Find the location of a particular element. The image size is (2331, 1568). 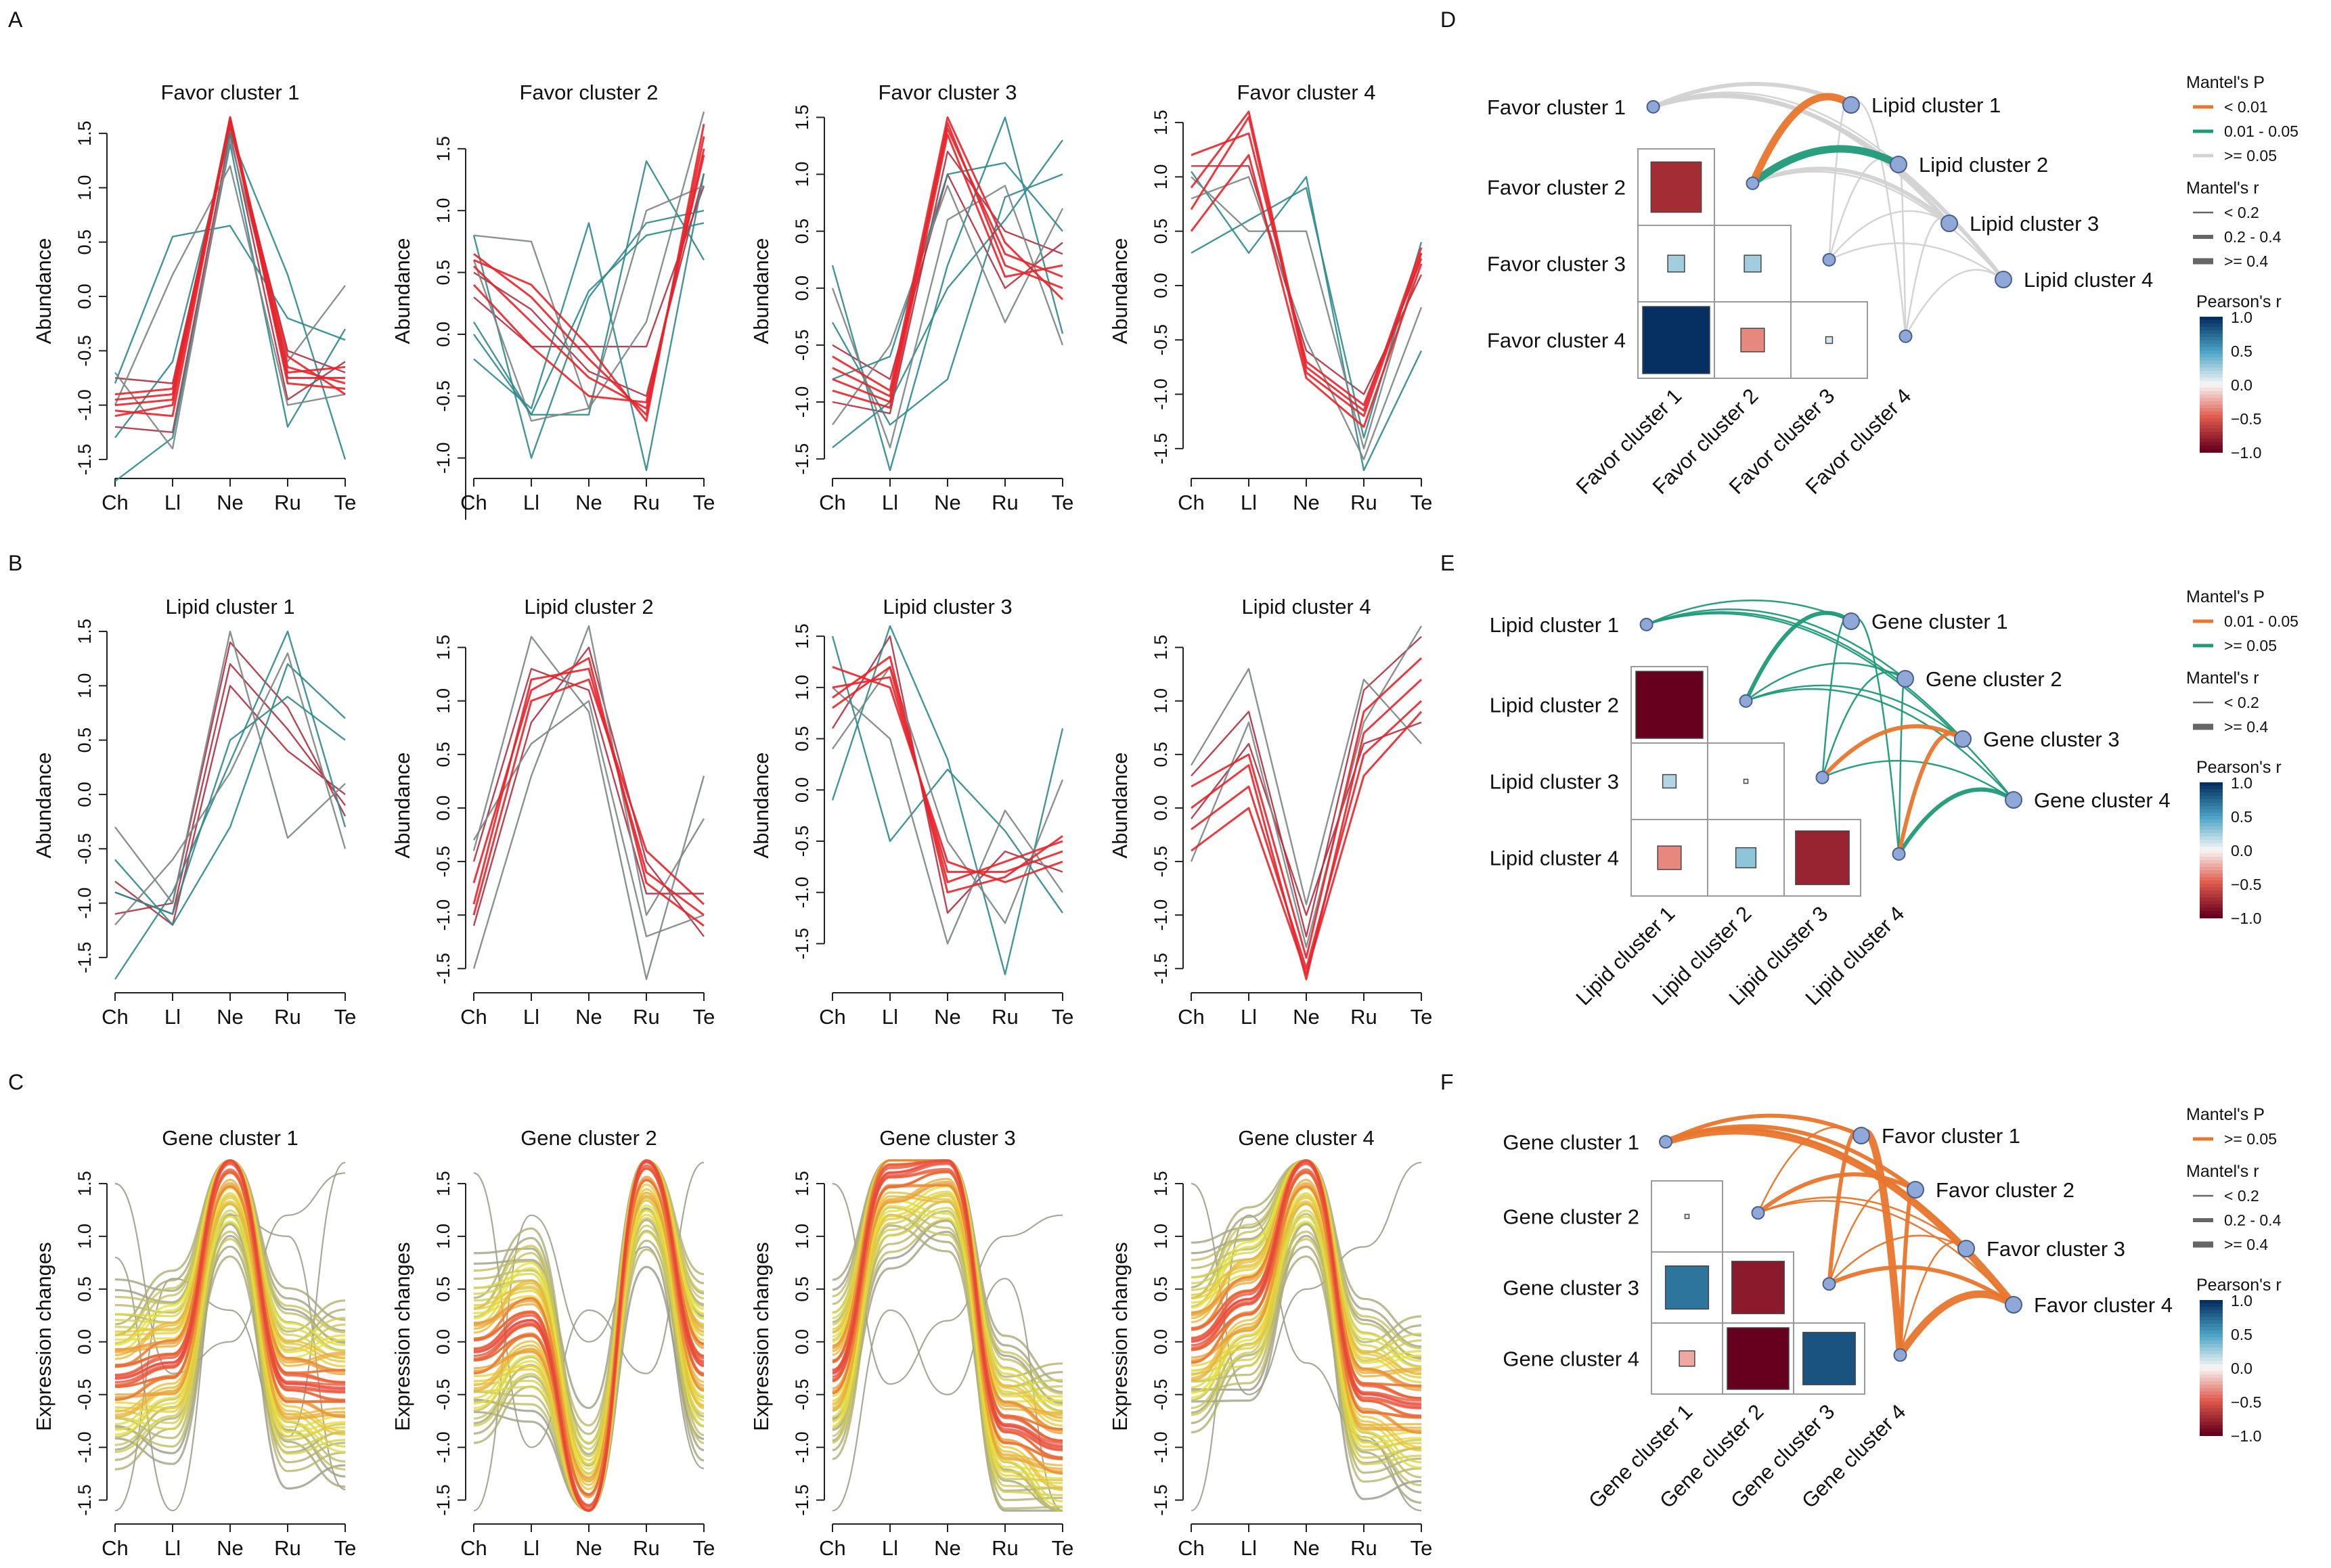

colorbar-tick: 0.5 is located at coordinates (2242, 817).